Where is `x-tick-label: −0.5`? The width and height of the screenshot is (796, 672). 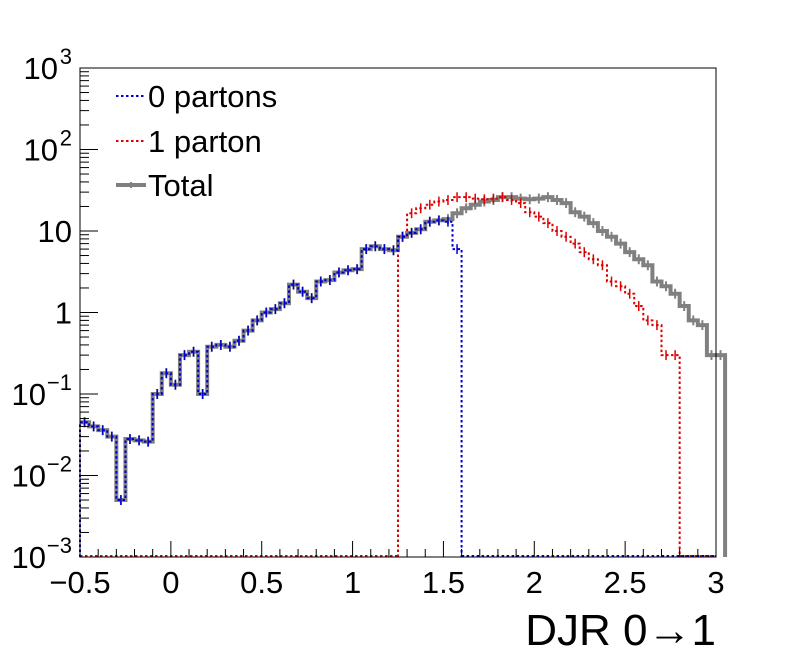 x-tick-label: −0.5 is located at coordinates (79, 582).